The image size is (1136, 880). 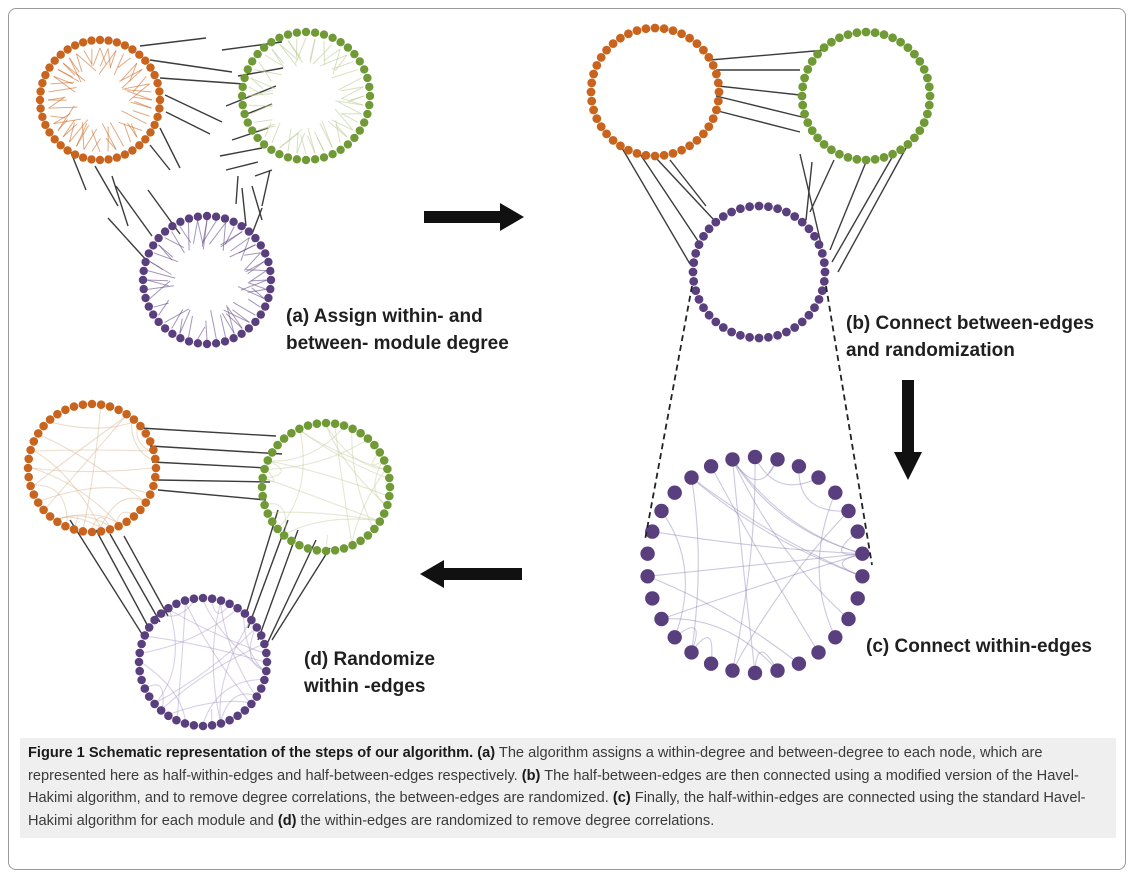 I want to click on panel-d-purple-within-edges, so click(x=203, y=662).